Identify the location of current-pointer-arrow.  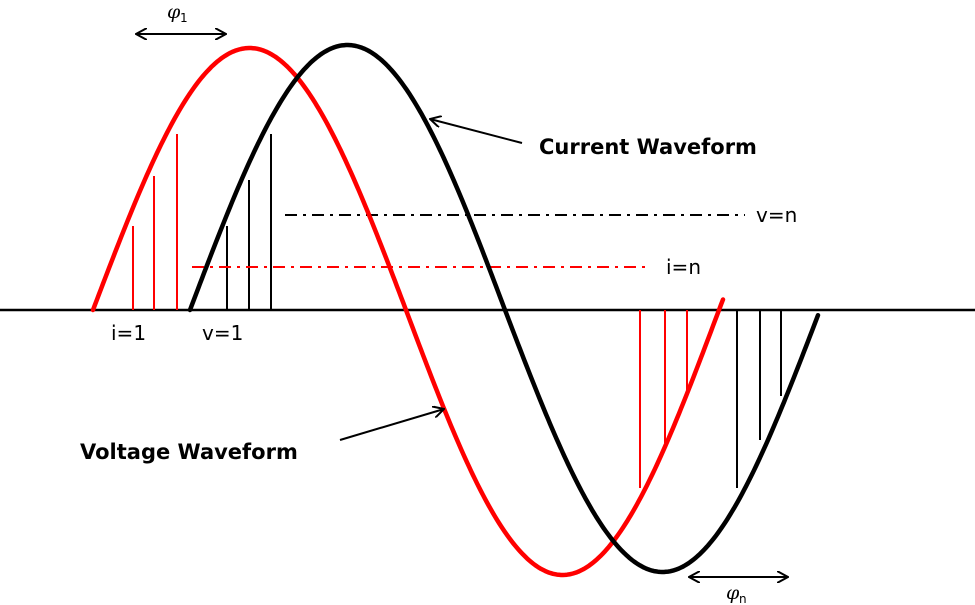
(476, 131).